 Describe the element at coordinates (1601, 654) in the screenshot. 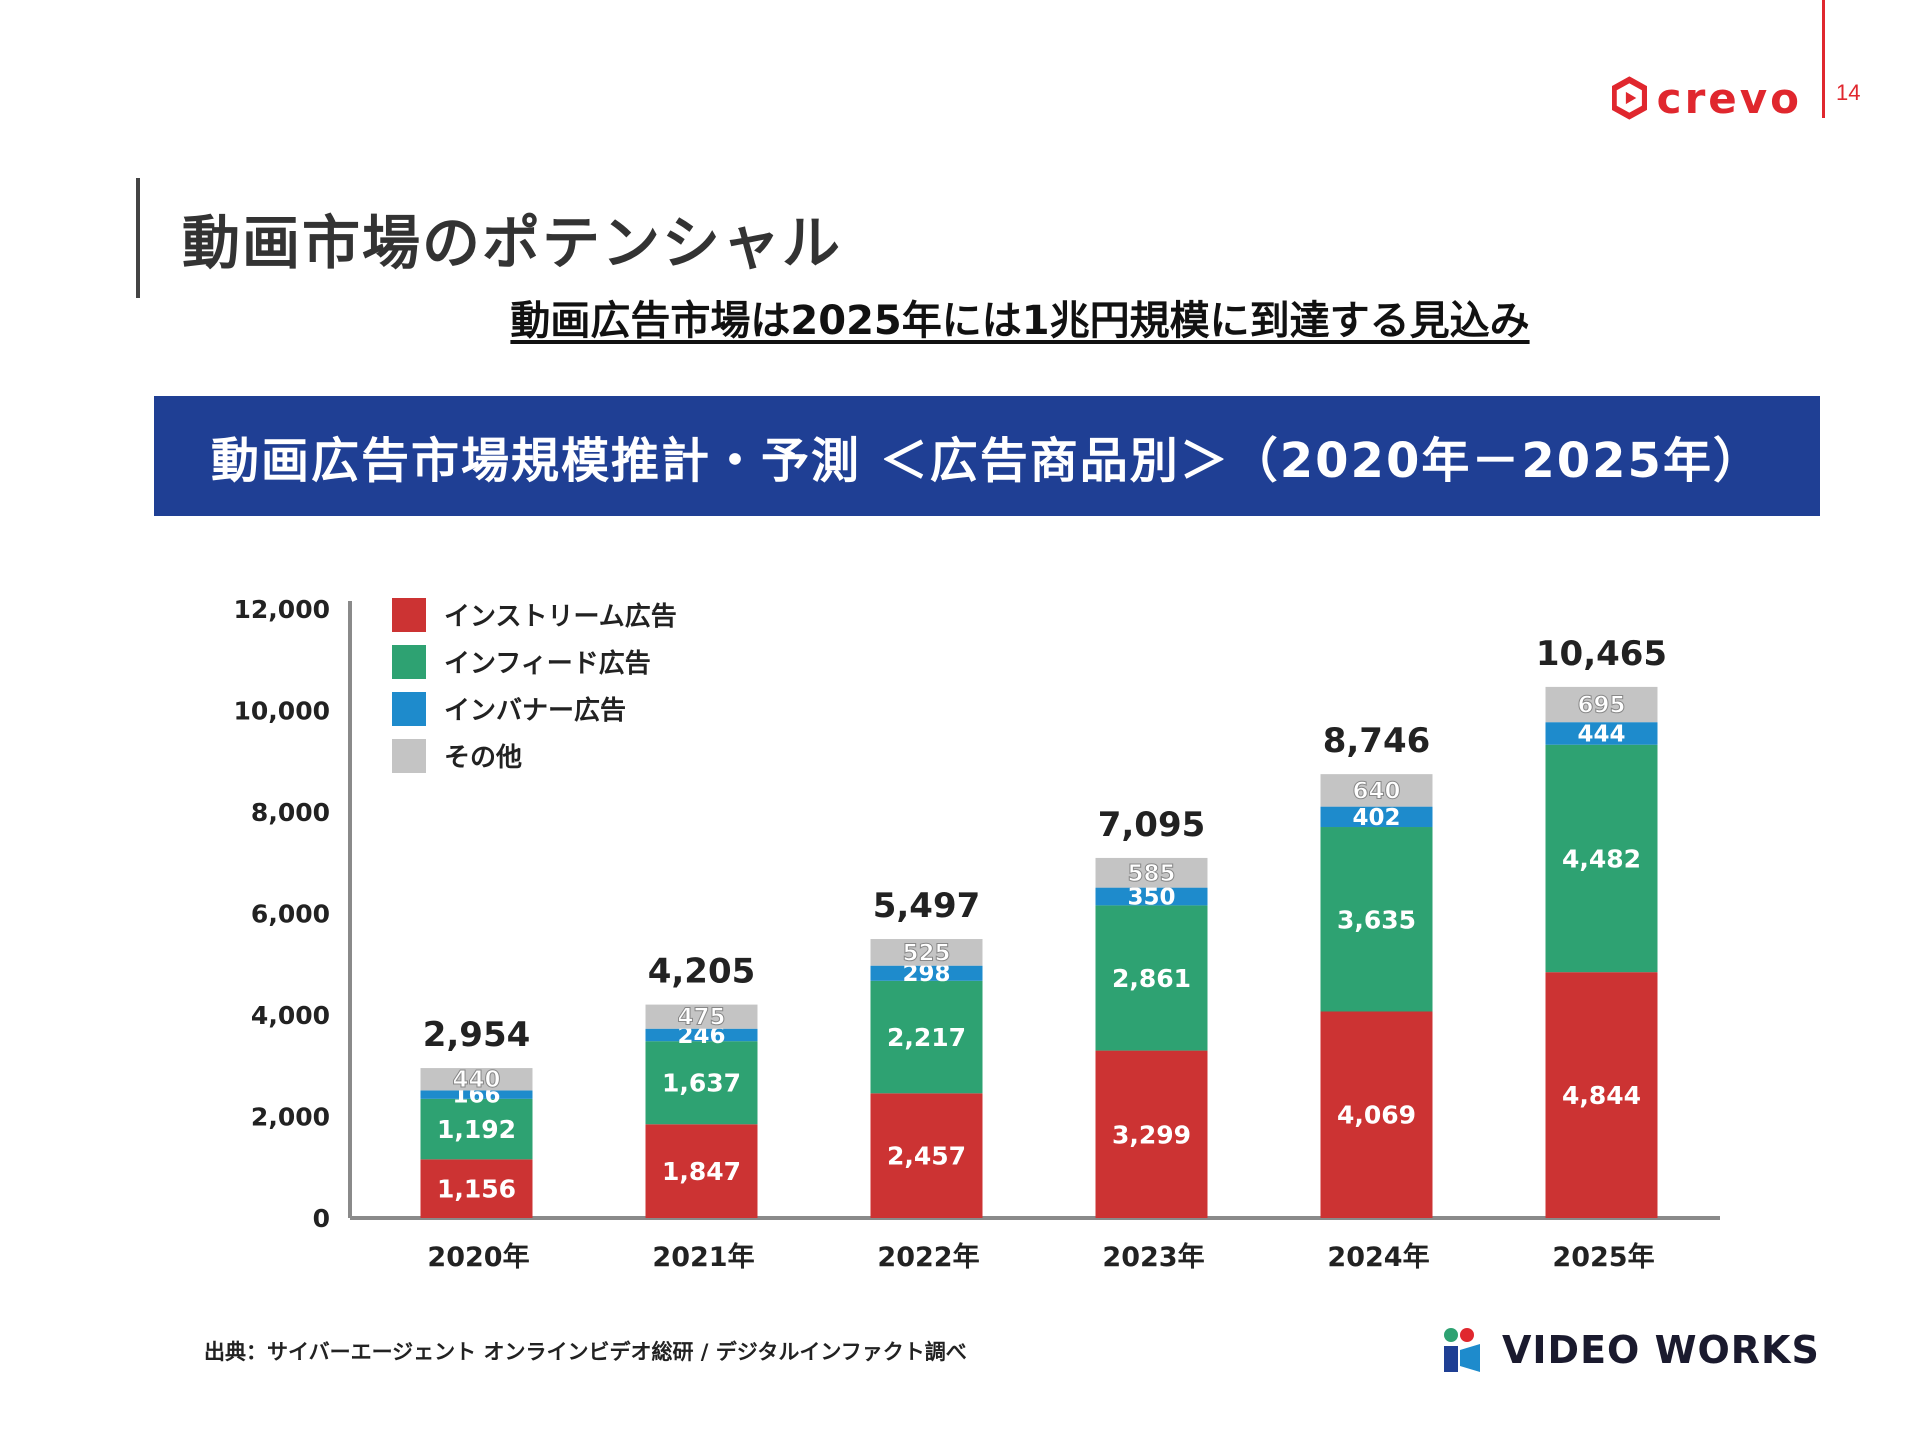

I see `total-label: 10,465` at that location.